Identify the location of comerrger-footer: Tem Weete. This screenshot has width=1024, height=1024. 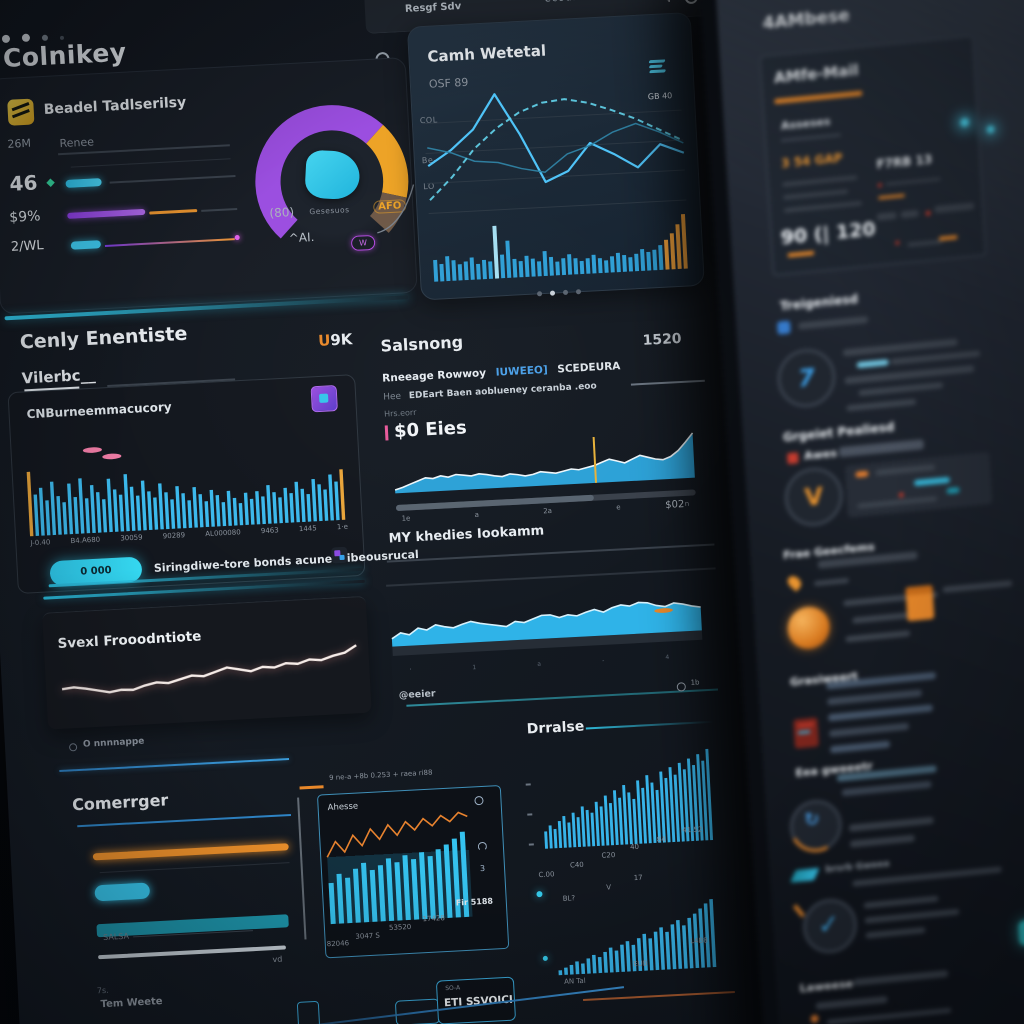
(131, 1003).